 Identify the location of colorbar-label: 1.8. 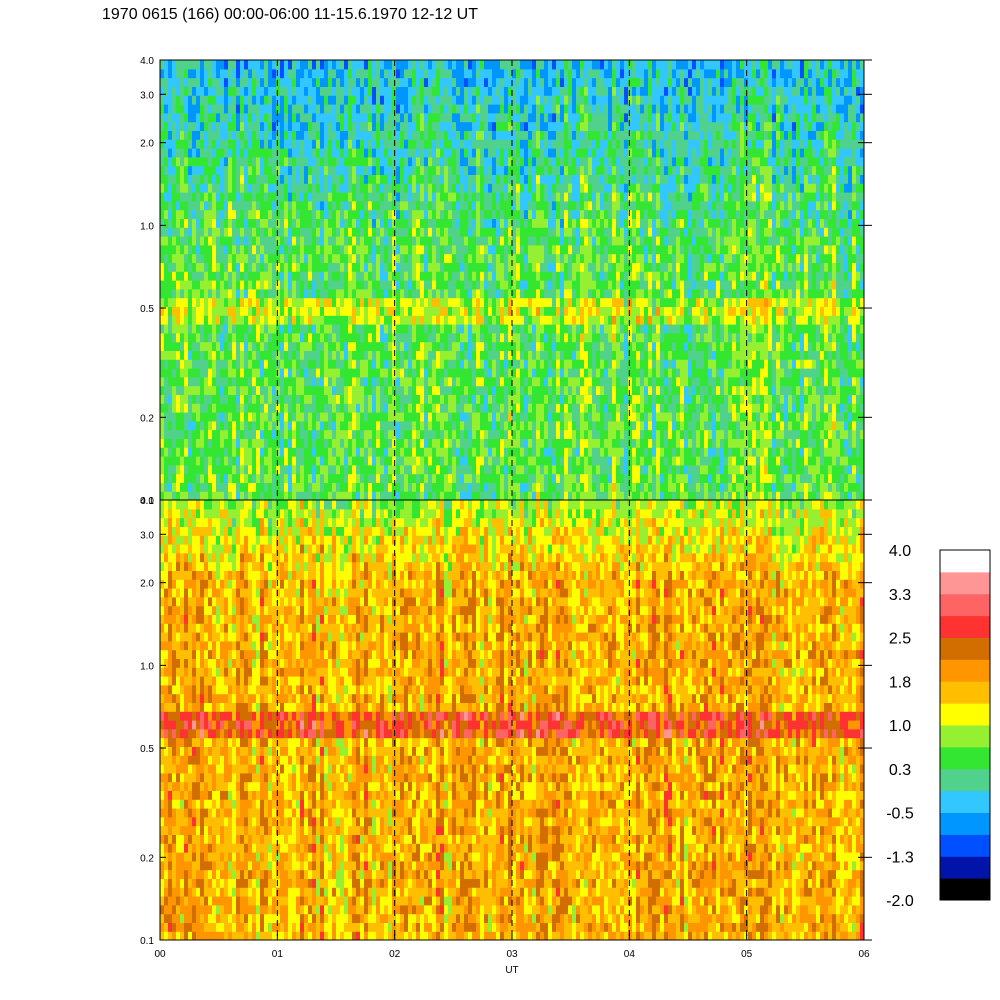
(900, 682).